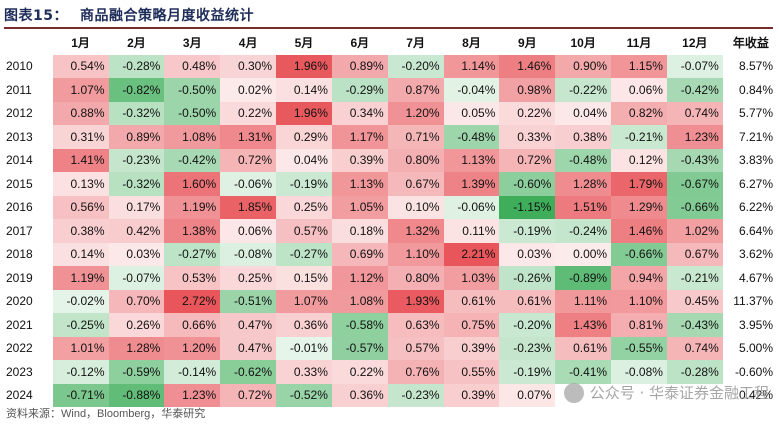 The width and height of the screenshot is (779, 427). I want to click on watermark: 公众号 · 华泰证券金融工程, so click(666, 392).